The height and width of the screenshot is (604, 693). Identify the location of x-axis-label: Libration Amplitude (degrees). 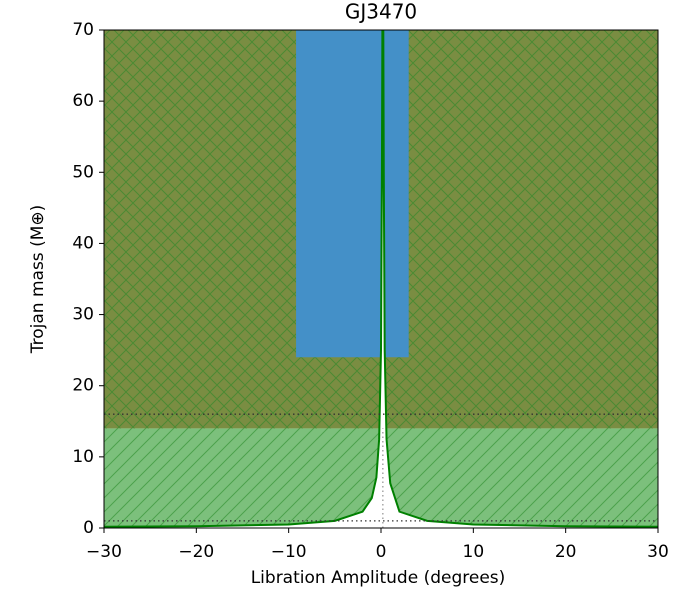
(378, 578).